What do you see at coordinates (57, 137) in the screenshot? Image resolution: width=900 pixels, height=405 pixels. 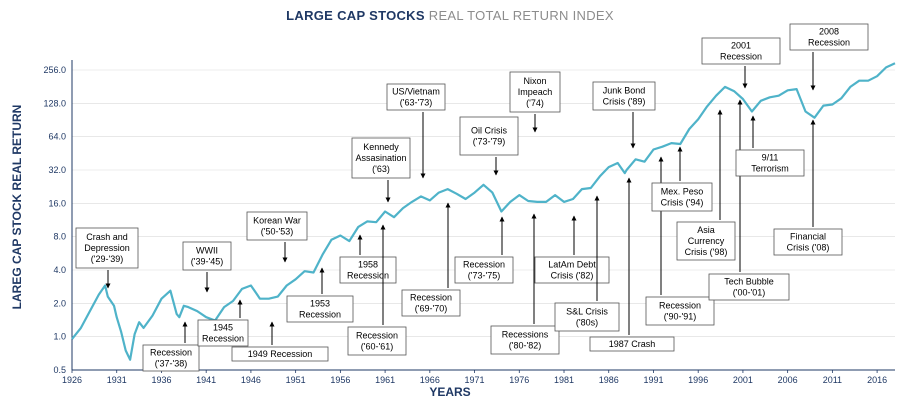 I see `y-tick-label: 64.0` at bounding box center [57, 137].